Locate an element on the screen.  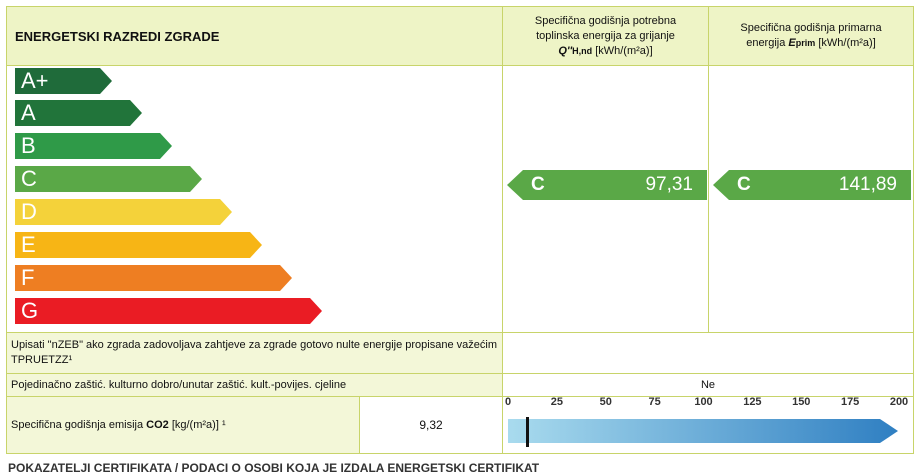
primary-header-symbol: E is located at coordinates (792, 43).